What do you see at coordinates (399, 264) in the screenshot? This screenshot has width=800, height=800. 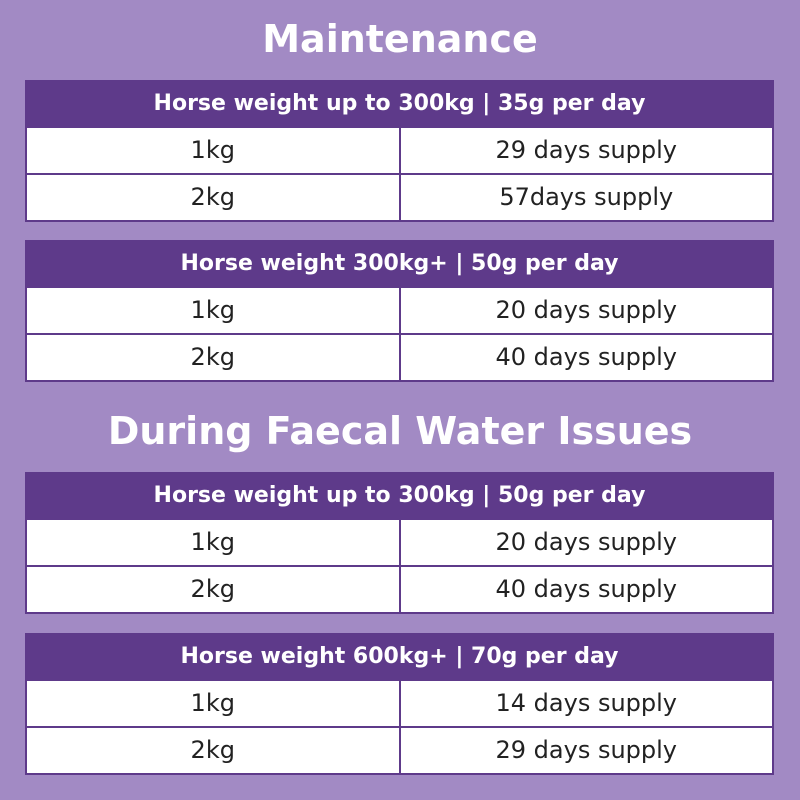 I see `table-header: Horse weight 300kg+ | 50g per day` at bounding box center [399, 264].